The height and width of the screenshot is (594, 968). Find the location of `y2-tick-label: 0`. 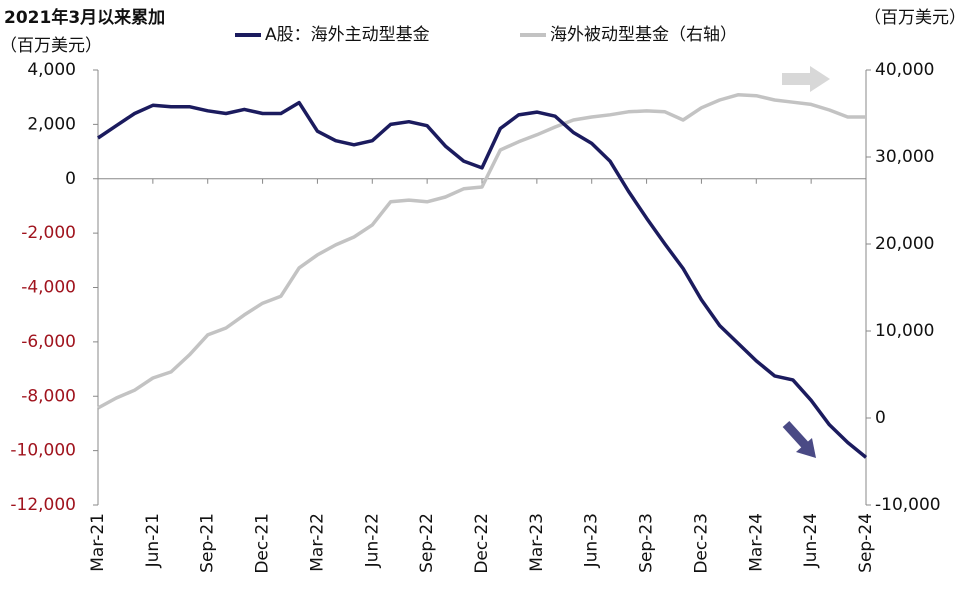

y2-tick-label: 0 is located at coordinates (880, 418).